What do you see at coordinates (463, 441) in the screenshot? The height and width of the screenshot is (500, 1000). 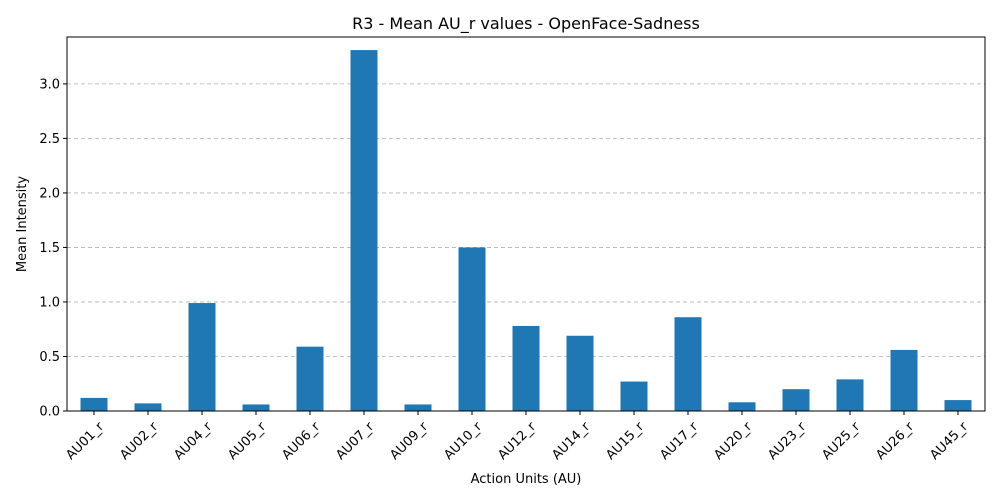 I see `x-tick-label: AU10_r` at bounding box center [463, 441].